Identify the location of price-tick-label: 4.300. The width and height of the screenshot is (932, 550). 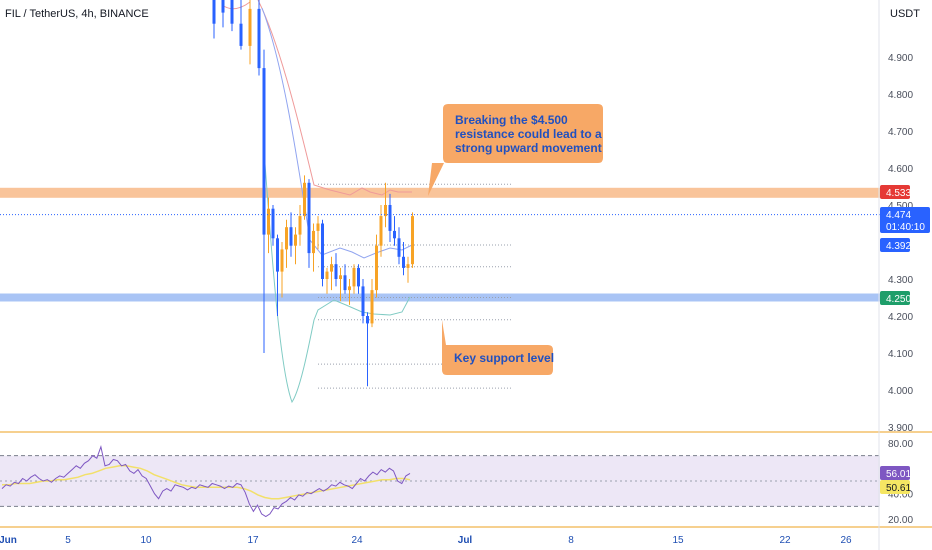
(900, 280).